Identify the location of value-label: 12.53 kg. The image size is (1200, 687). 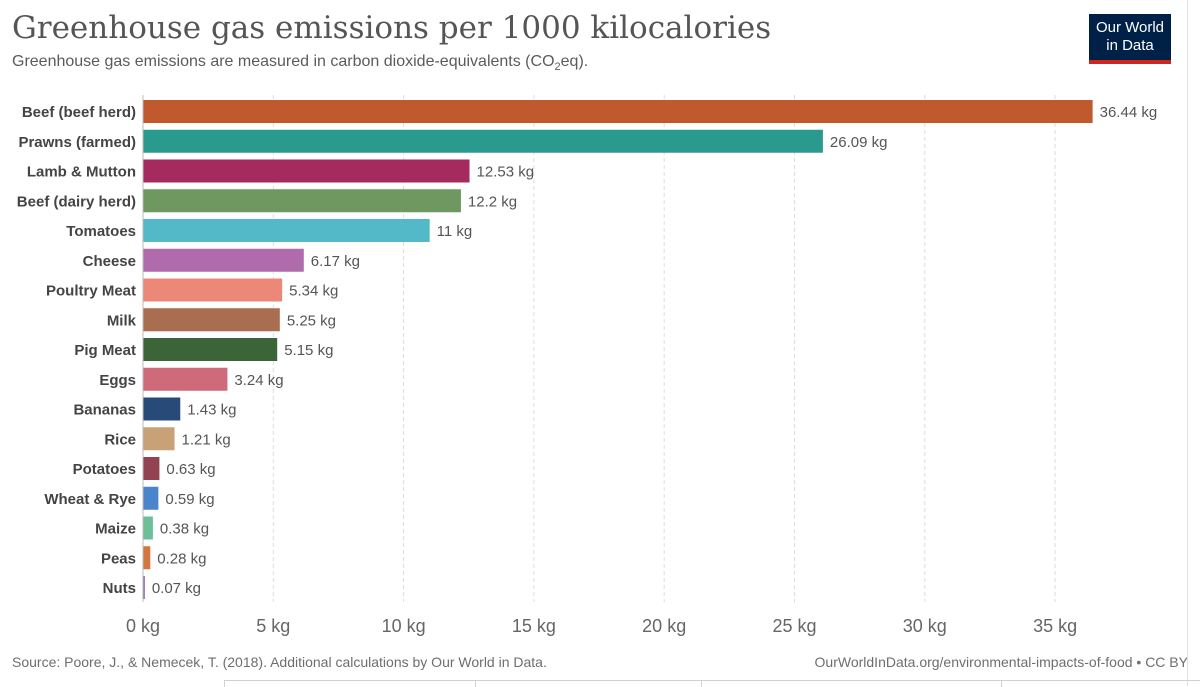
(506, 172).